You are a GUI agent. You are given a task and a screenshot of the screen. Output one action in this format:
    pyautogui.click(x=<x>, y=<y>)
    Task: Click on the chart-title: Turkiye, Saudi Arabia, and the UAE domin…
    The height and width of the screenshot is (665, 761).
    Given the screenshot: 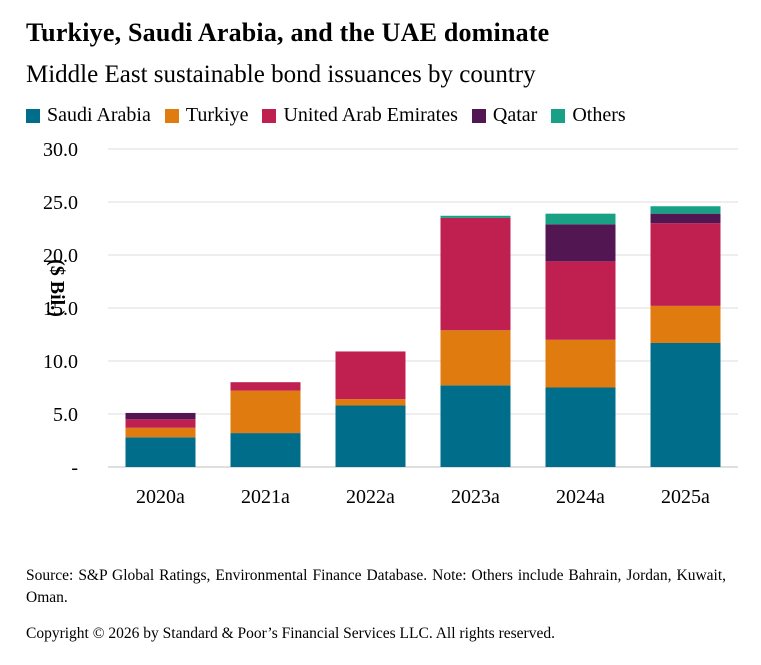 What is the action you would take?
    pyautogui.click(x=288, y=32)
    